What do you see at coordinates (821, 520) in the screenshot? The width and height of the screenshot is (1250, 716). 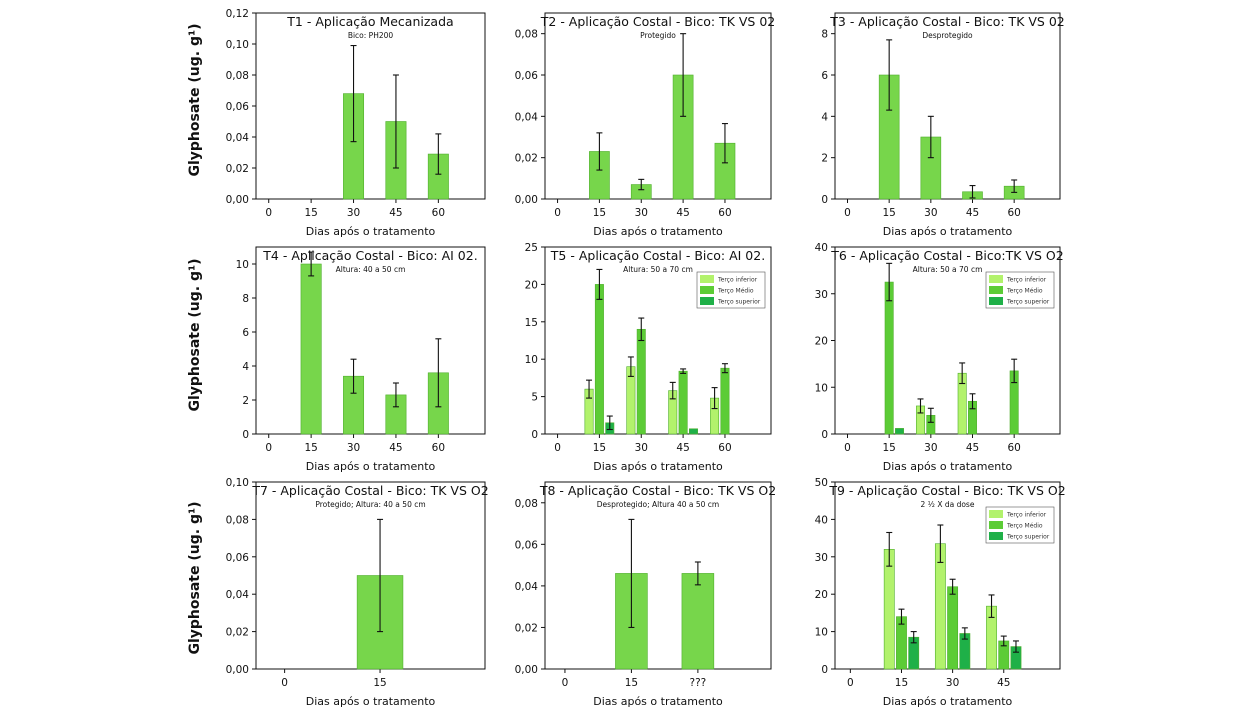 I see `y-tick-label: 40` at bounding box center [821, 520].